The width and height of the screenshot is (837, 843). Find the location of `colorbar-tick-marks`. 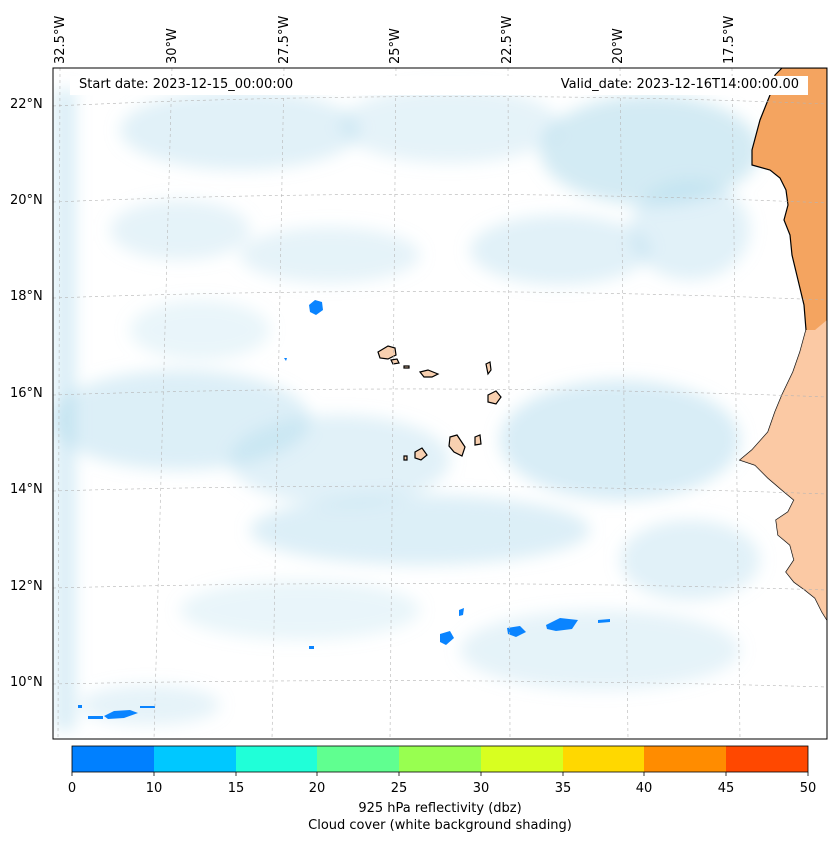

colorbar-tick-marks is located at coordinates (440, 774).